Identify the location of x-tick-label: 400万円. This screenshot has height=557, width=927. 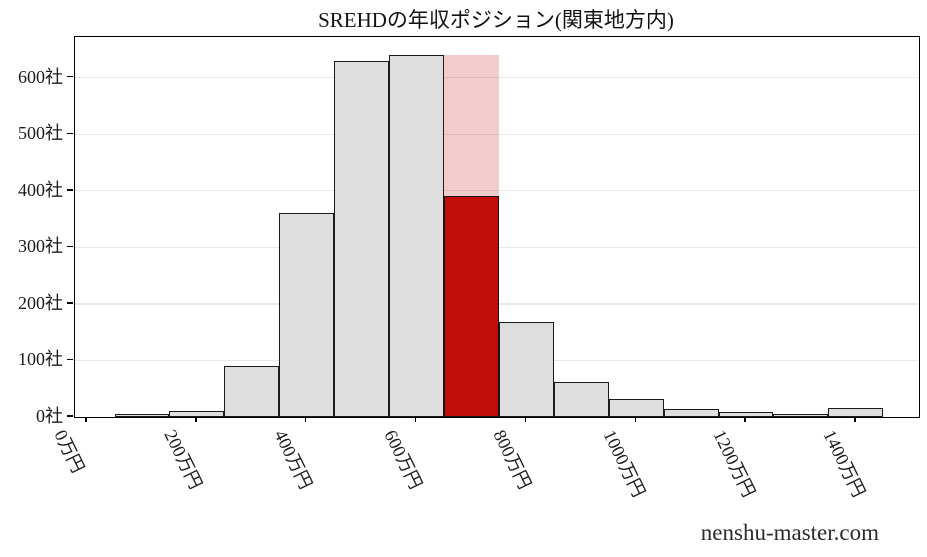
(293, 459).